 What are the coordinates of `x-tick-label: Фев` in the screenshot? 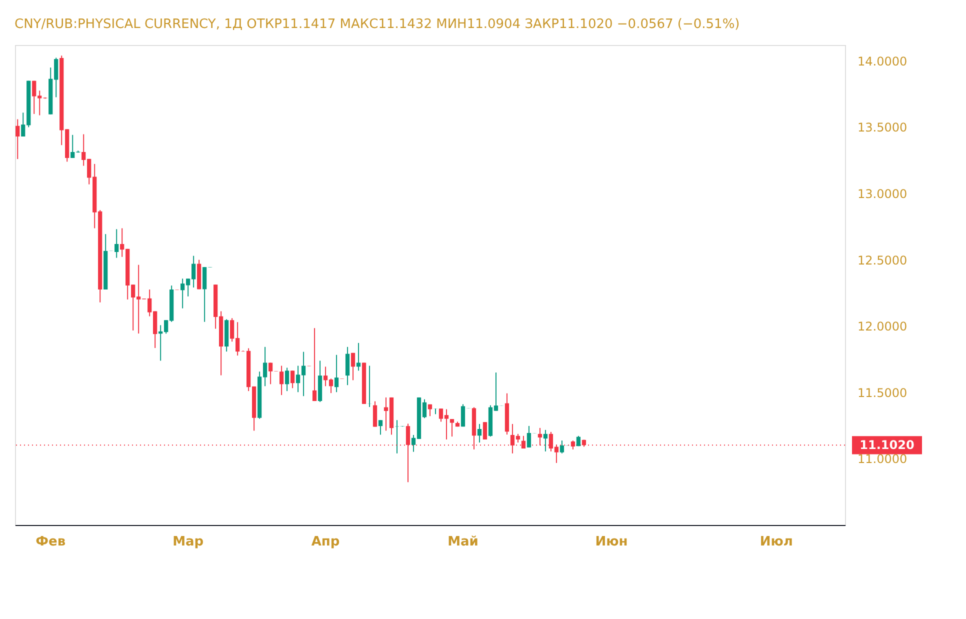 It's located at (51, 542).